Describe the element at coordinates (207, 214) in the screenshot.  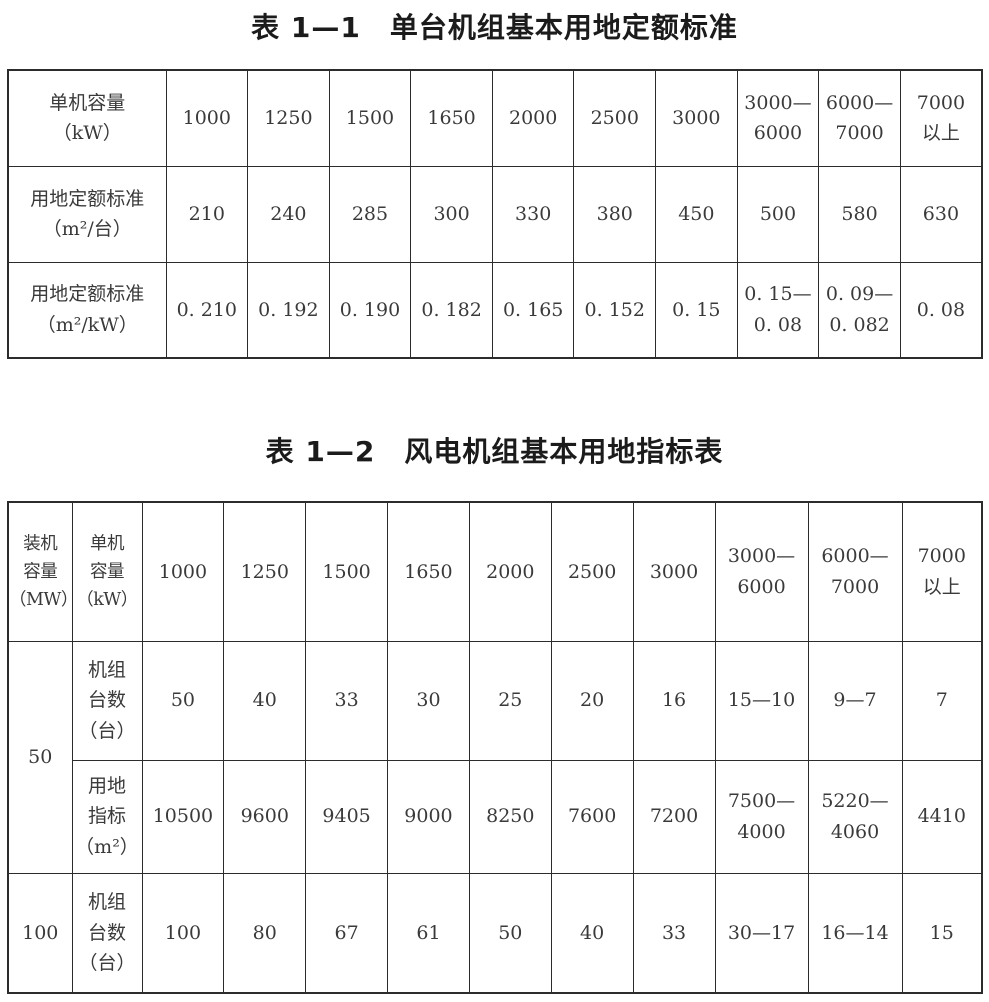
I see `data-cell: 210` at that location.